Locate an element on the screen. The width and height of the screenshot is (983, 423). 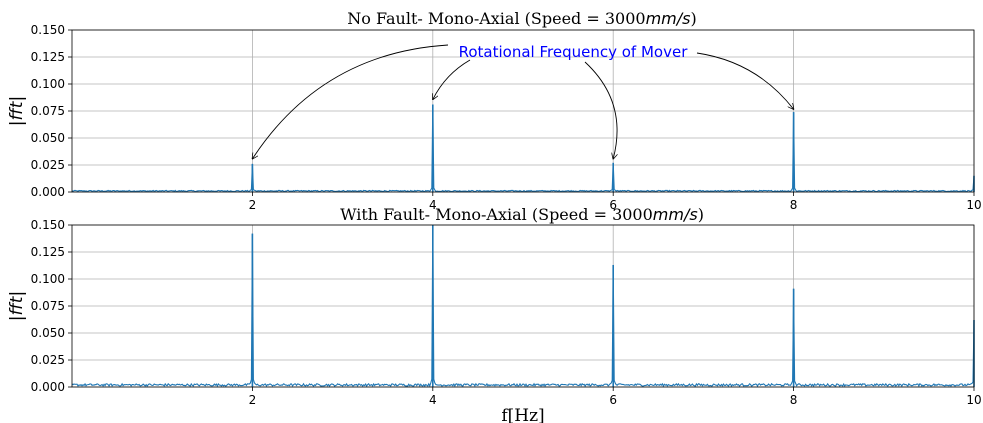
bottom-y-tick-label: 0.025 is located at coordinates (48, 360).